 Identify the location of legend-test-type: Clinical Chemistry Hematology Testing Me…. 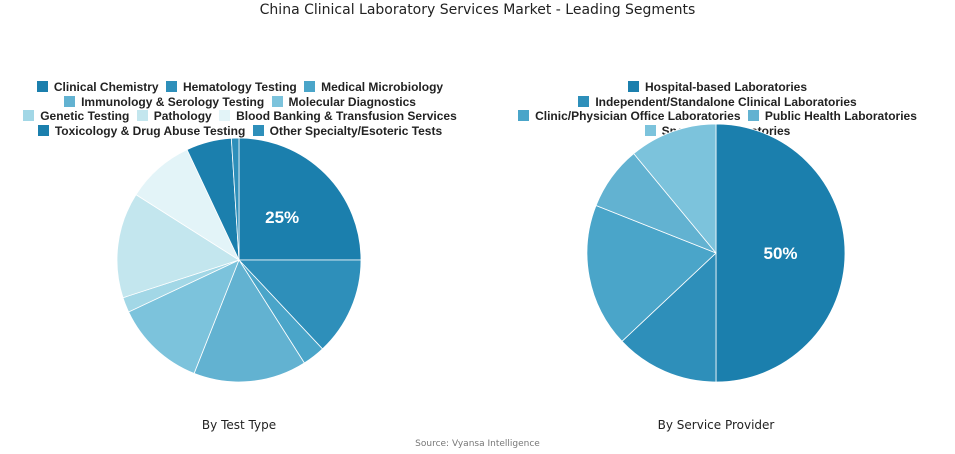
(240, 109).